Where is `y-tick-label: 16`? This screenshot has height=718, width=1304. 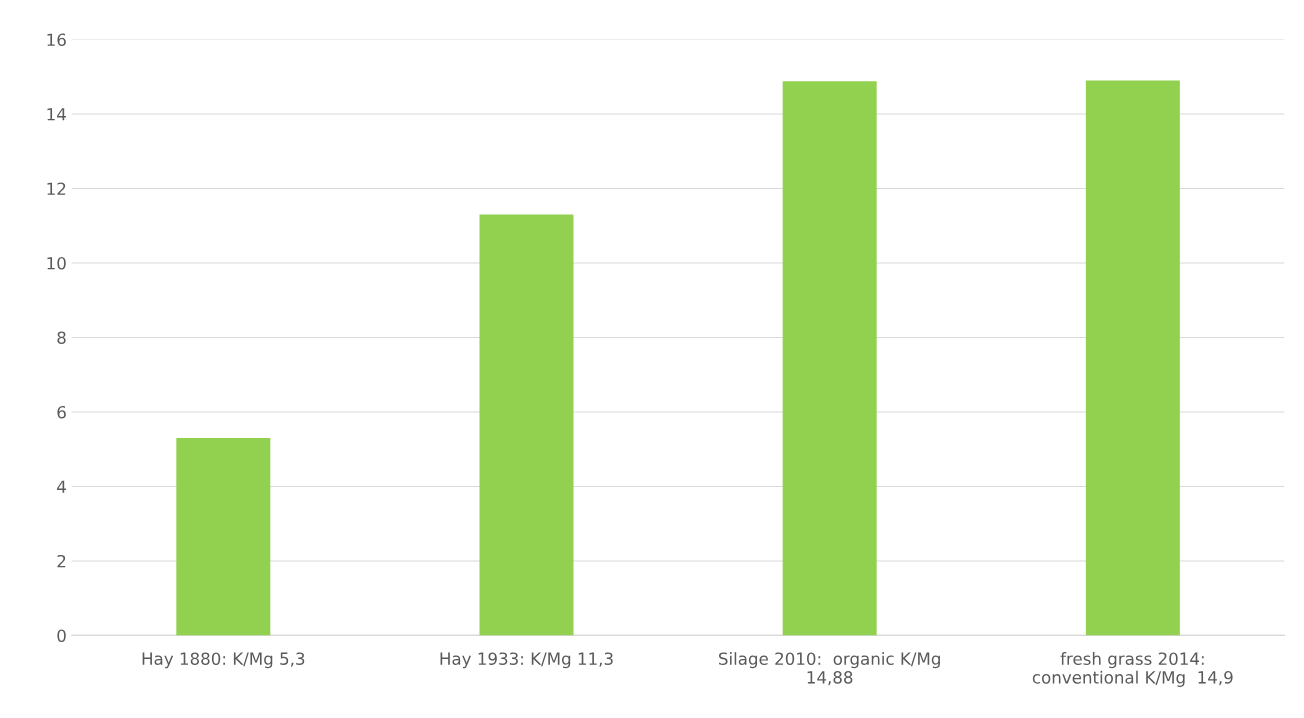
y-tick-label: 16 is located at coordinates (56, 40).